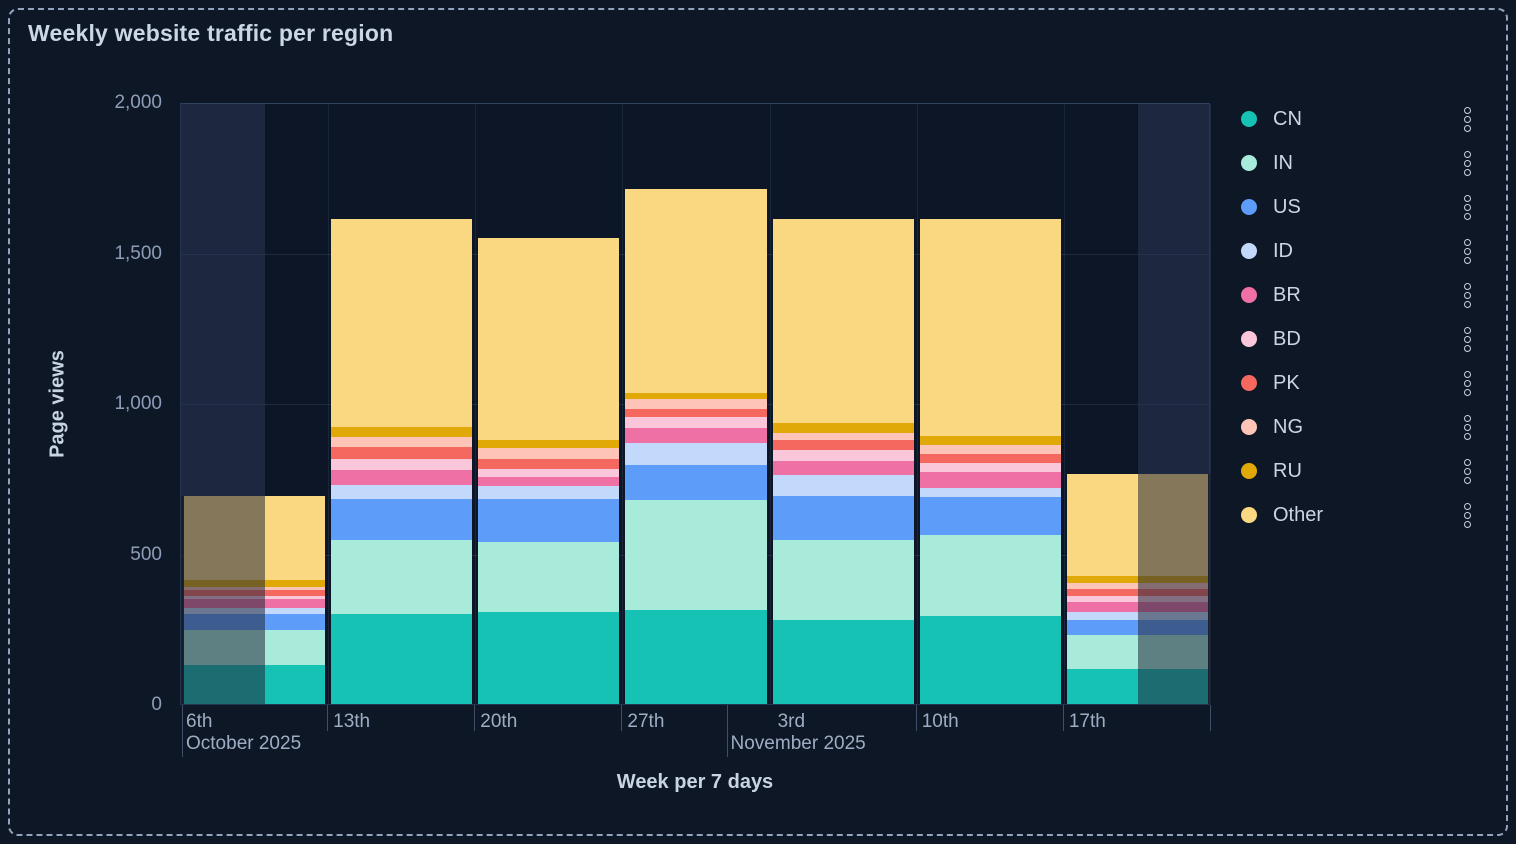 The width and height of the screenshot is (1516, 844). Describe the element at coordinates (1358, 295) in the screenshot. I see `legend-item-br: BR` at that location.